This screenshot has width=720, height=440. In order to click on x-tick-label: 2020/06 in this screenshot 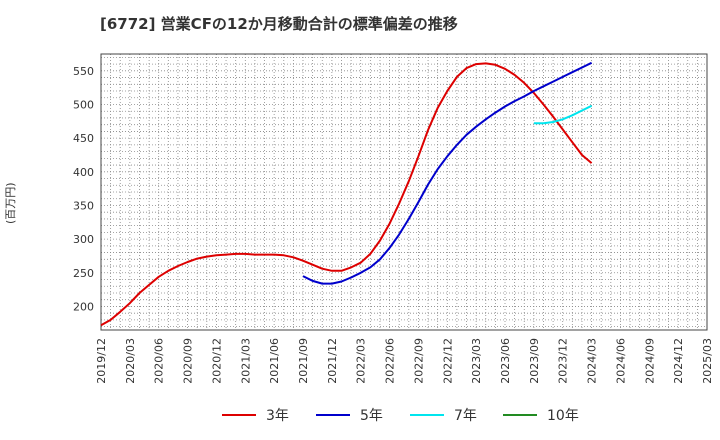, I will do `click(159, 361)`.